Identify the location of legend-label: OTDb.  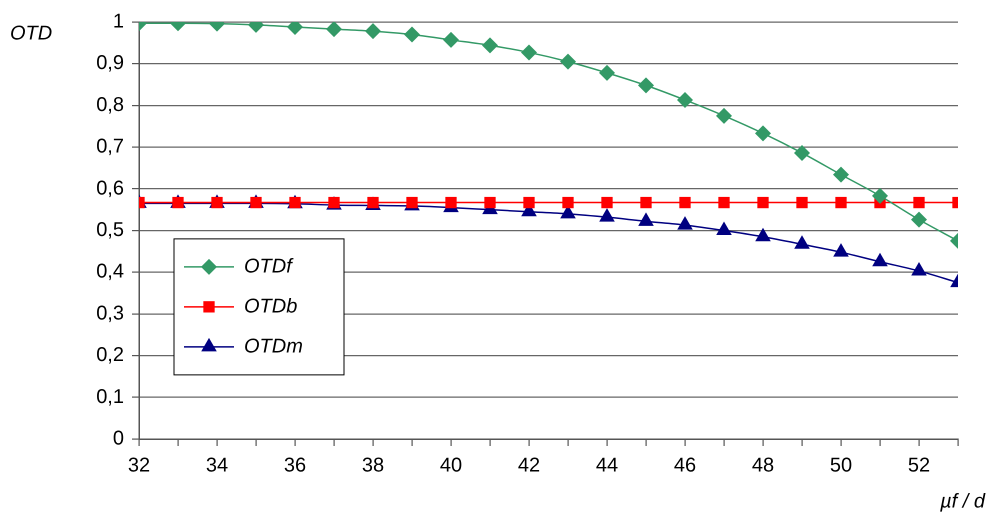
(271, 306).